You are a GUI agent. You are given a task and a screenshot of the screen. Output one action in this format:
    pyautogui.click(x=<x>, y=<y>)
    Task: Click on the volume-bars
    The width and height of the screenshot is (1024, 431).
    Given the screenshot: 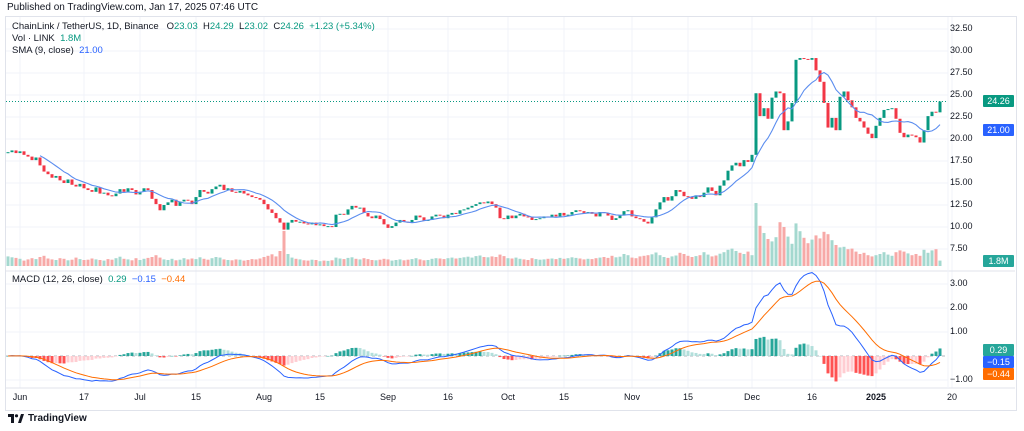 What is the action you would take?
    pyautogui.click(x=474, y=234)
    